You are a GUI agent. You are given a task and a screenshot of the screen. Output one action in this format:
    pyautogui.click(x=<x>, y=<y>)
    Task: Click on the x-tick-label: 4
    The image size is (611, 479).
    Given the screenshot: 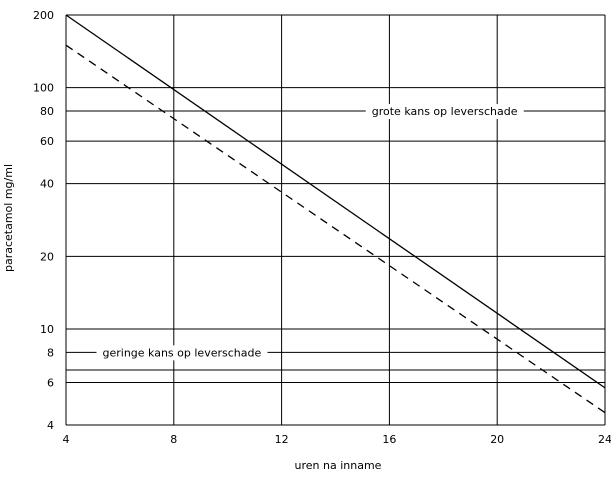 What is the action you would take?
    pyautogui.click(x=66, y=439)
    